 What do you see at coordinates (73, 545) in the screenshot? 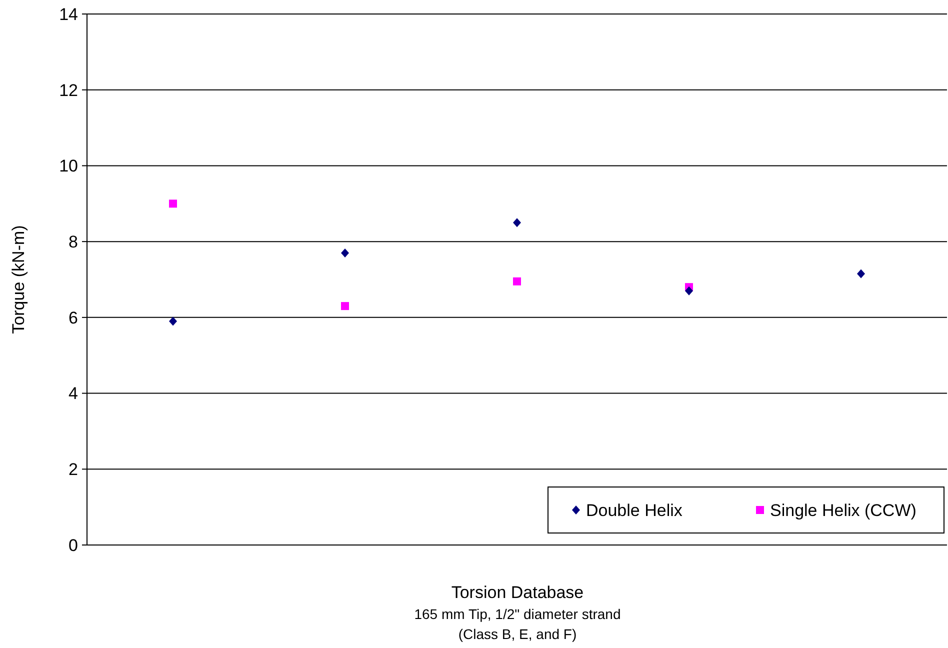
I see `y-tick-label: 0` at bounding box center [73, 545].